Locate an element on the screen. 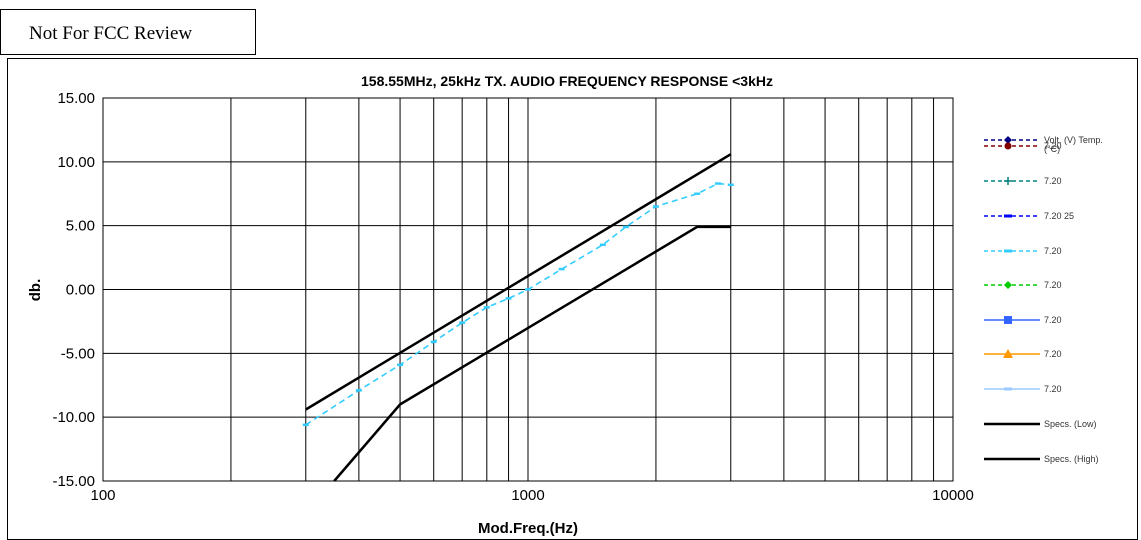  y-tick-label: -15.00 is located at coordinates (73, 481).